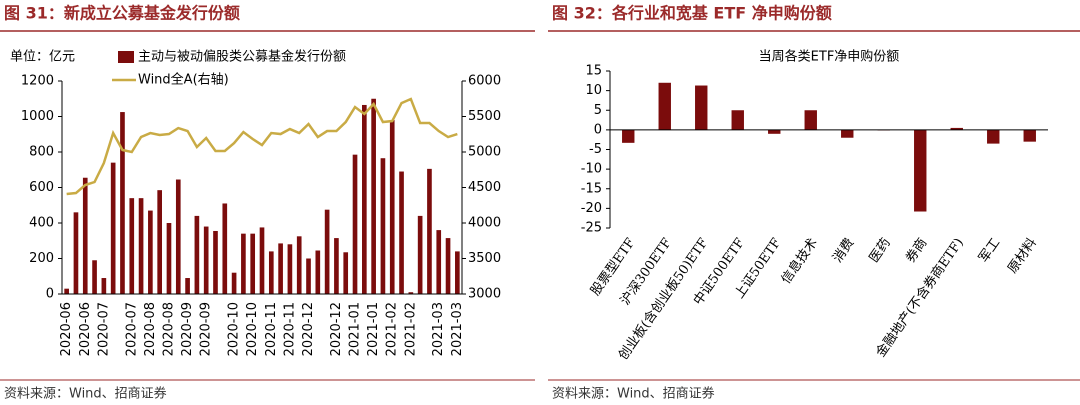 Image resolution: width=1080 pixels, height=405 pixels. Describe the element at coordinates (591, 169) in the screenshot. I see `y-tick-label: -10` at that location.